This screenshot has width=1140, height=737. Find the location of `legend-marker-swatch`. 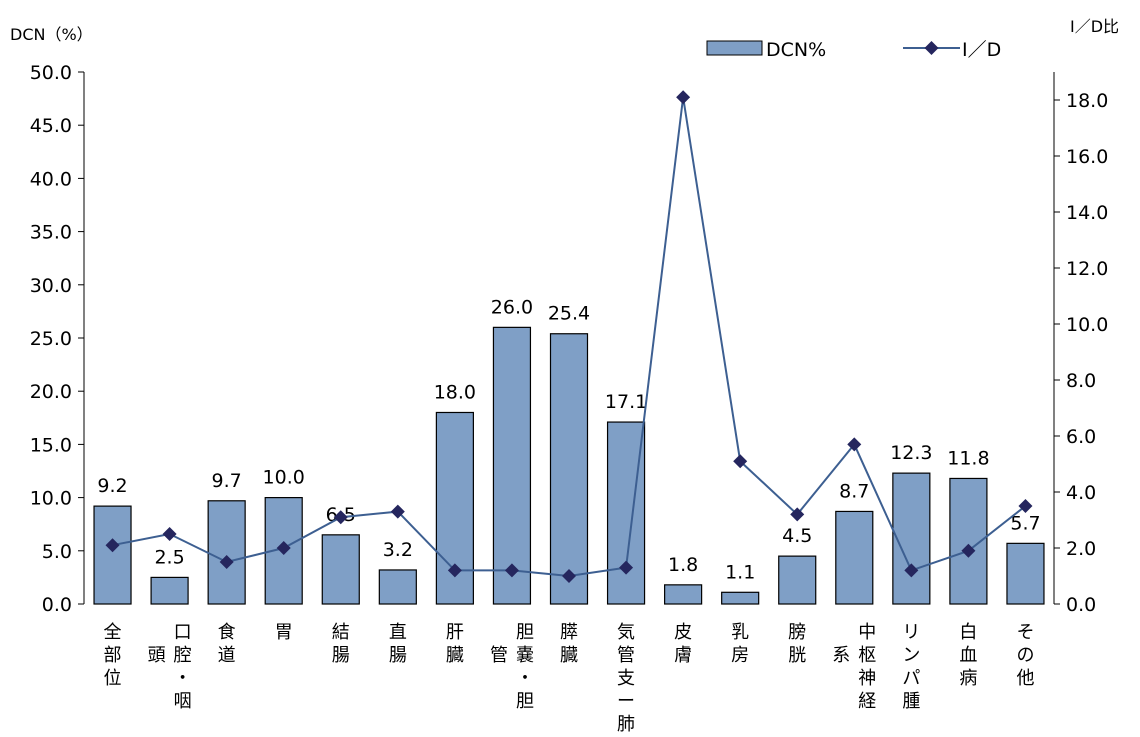

legend-marker-swatch is located at coordinates (931, 48).